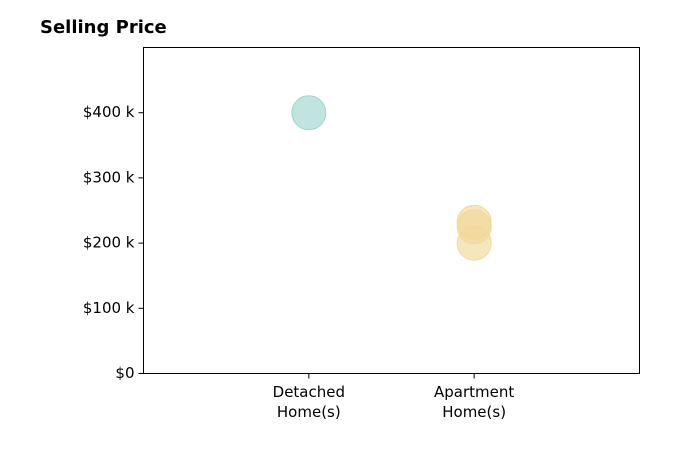 The image size is (679, 462). What do you see at coordinates (103, 27) in the screenshot?
I see `chart-title: Selling Price` at bounding box center [103, 27].